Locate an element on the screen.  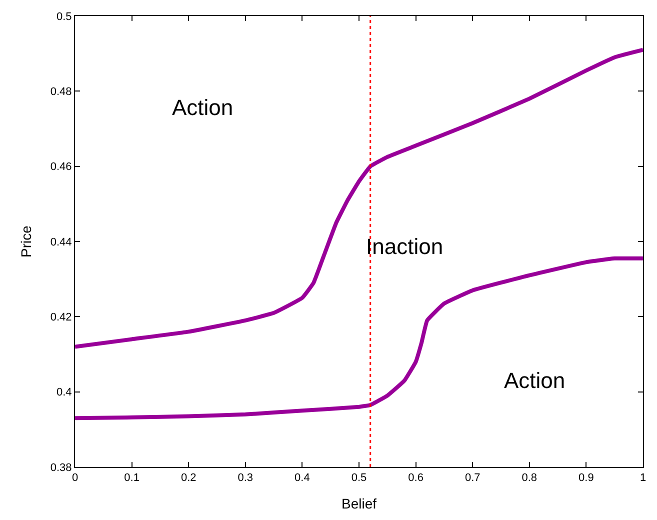
y-tick-label: 0.42 is located at coordinates (61, 318).